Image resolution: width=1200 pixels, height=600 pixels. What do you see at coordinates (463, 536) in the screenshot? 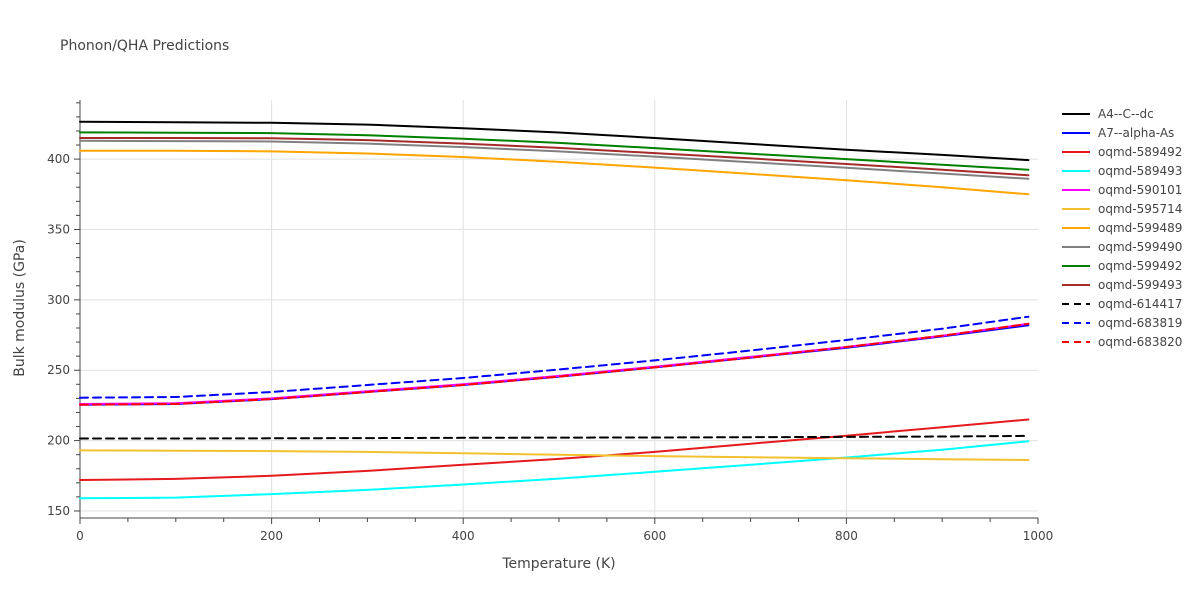
I see `x-tick-label: 400` at bounding box center [463, 536].